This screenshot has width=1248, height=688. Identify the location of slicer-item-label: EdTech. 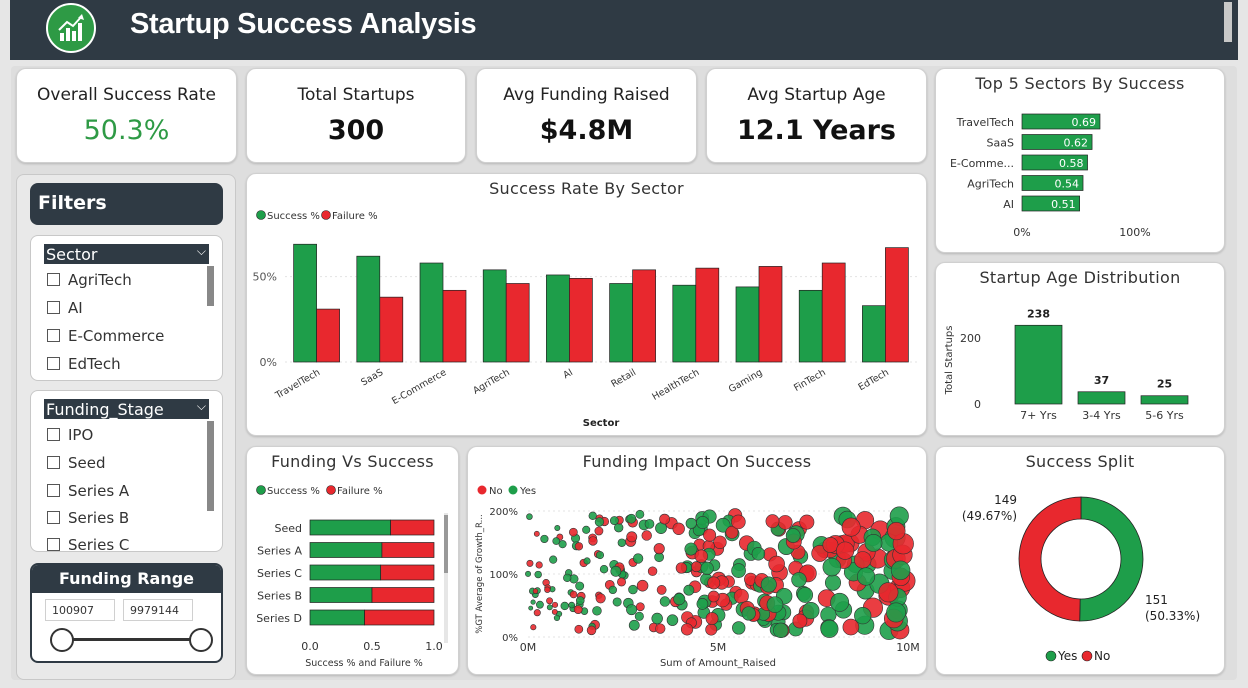
(94, 364).